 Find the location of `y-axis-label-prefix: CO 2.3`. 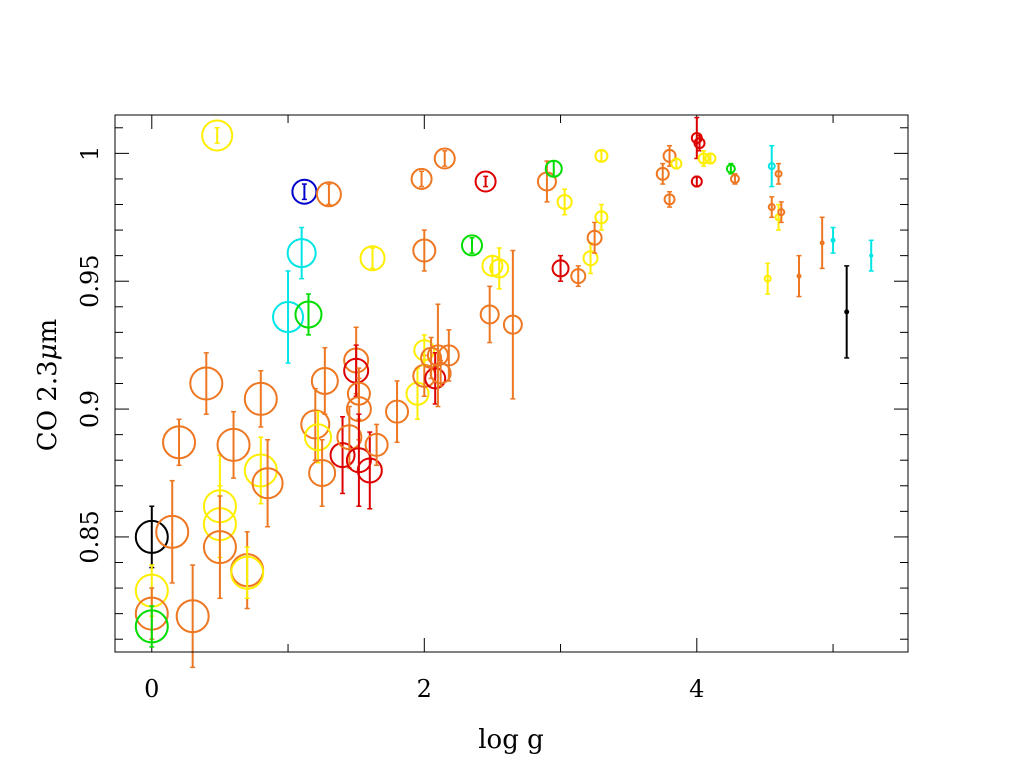

y-axis-label-prefix: CO 2.3 is located at coordinates (48, 405).